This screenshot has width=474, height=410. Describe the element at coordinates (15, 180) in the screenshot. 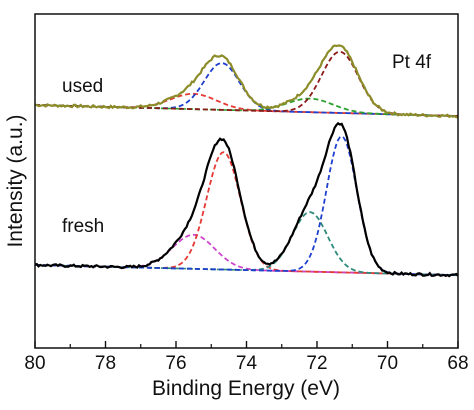

I see `y-axis-title: Intensity (a.u.)` at that location.